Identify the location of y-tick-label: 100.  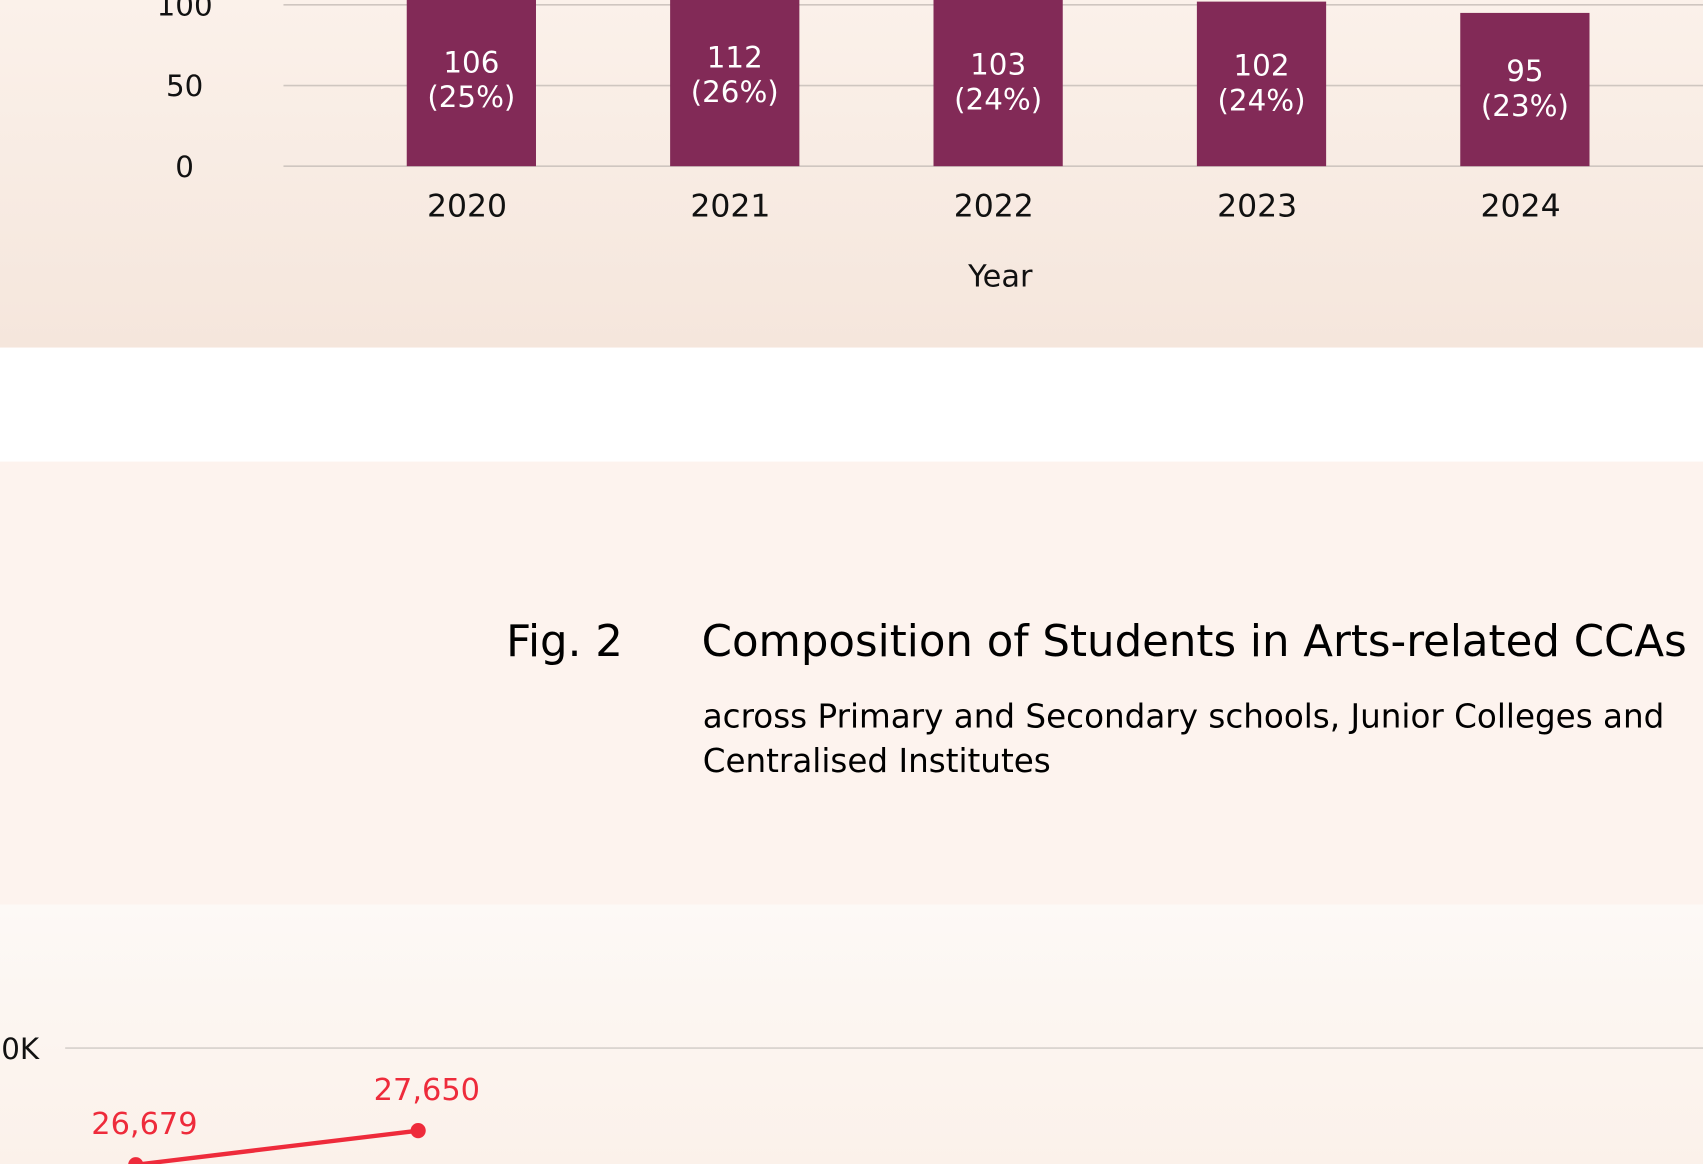
(185, 11).